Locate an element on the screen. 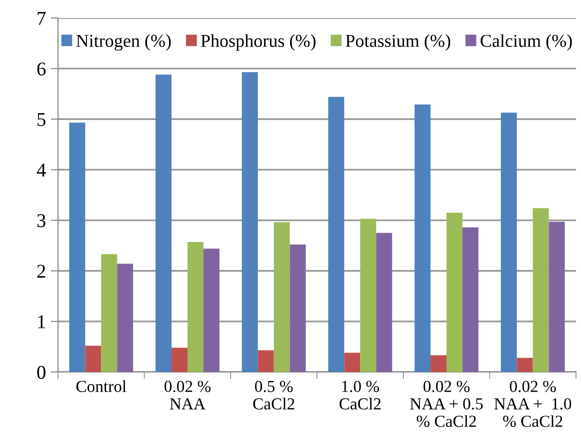 The image size is (581, 443). y-tick-label: 3 is located at coordinates (41, 221).